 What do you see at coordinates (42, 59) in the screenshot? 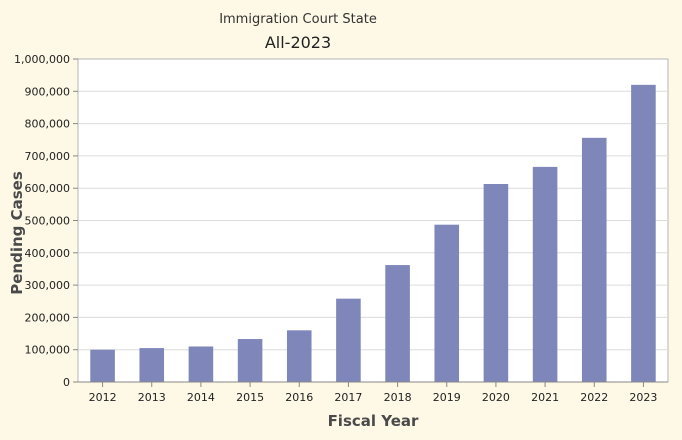
I see `y-tick-label: 1,000,000` at bounding box center [42, 59].